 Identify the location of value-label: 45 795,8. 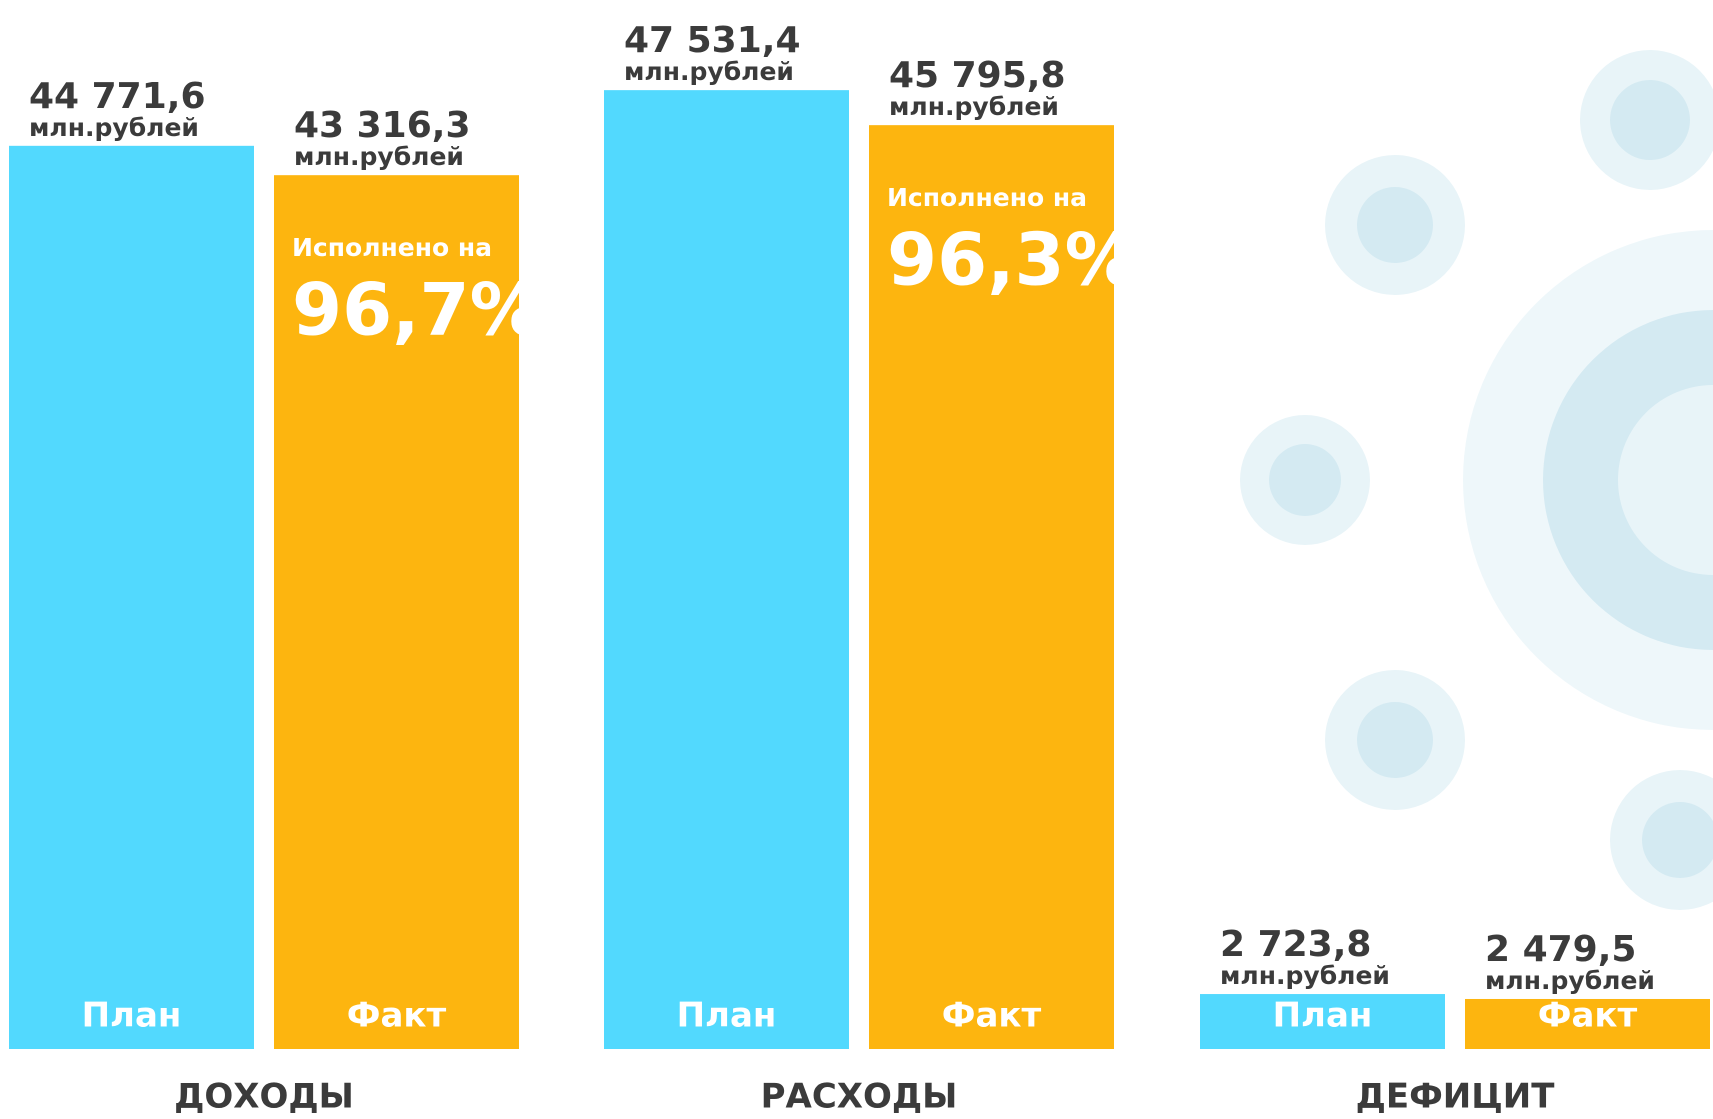
(977, 75).